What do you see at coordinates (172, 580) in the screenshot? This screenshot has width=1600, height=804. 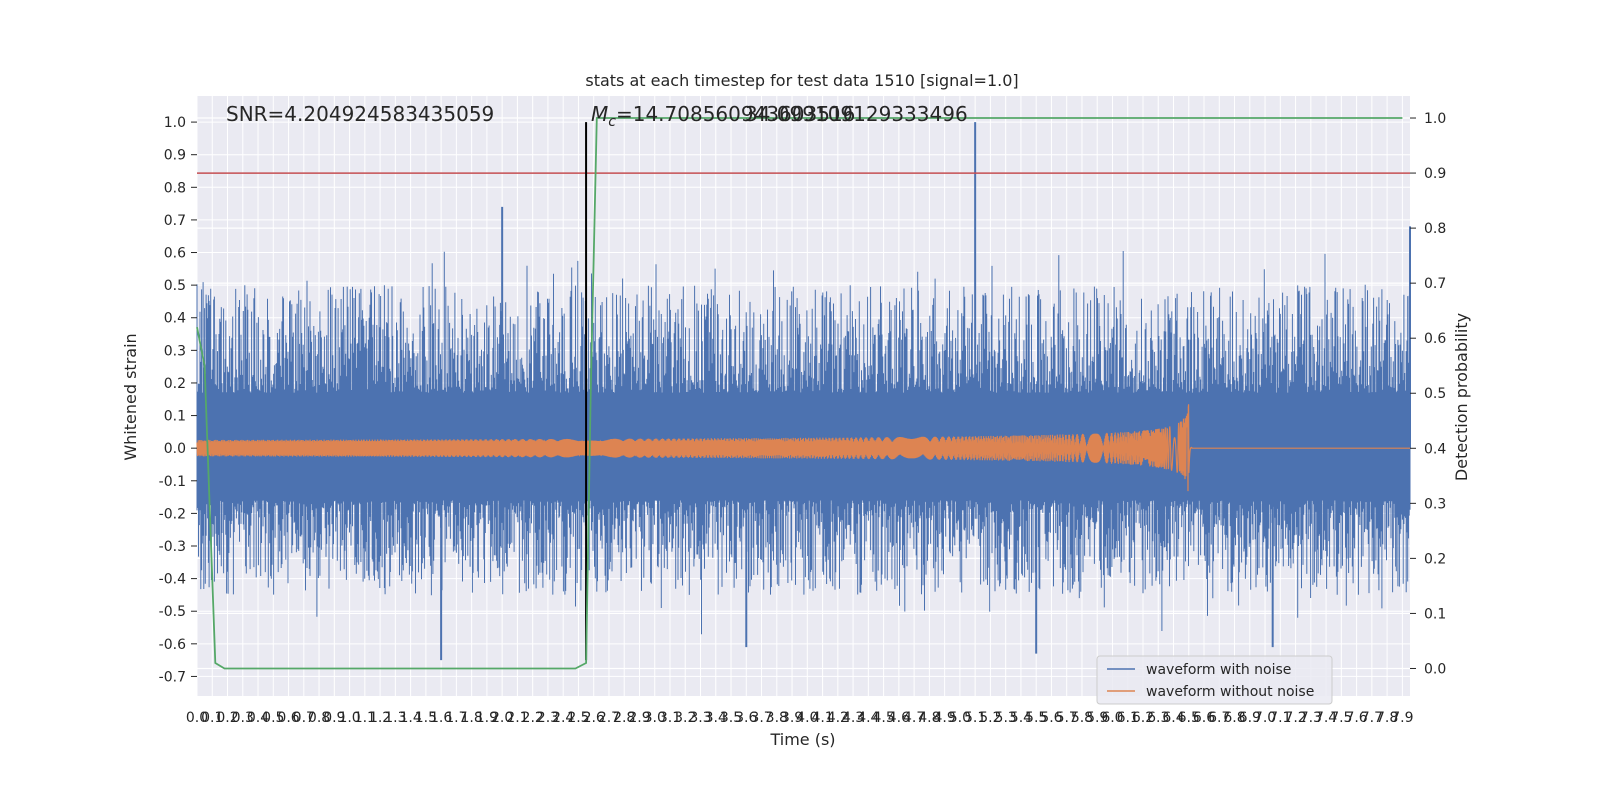 I see `y-tick-label: -0.4` at bounding box center [172, 580].